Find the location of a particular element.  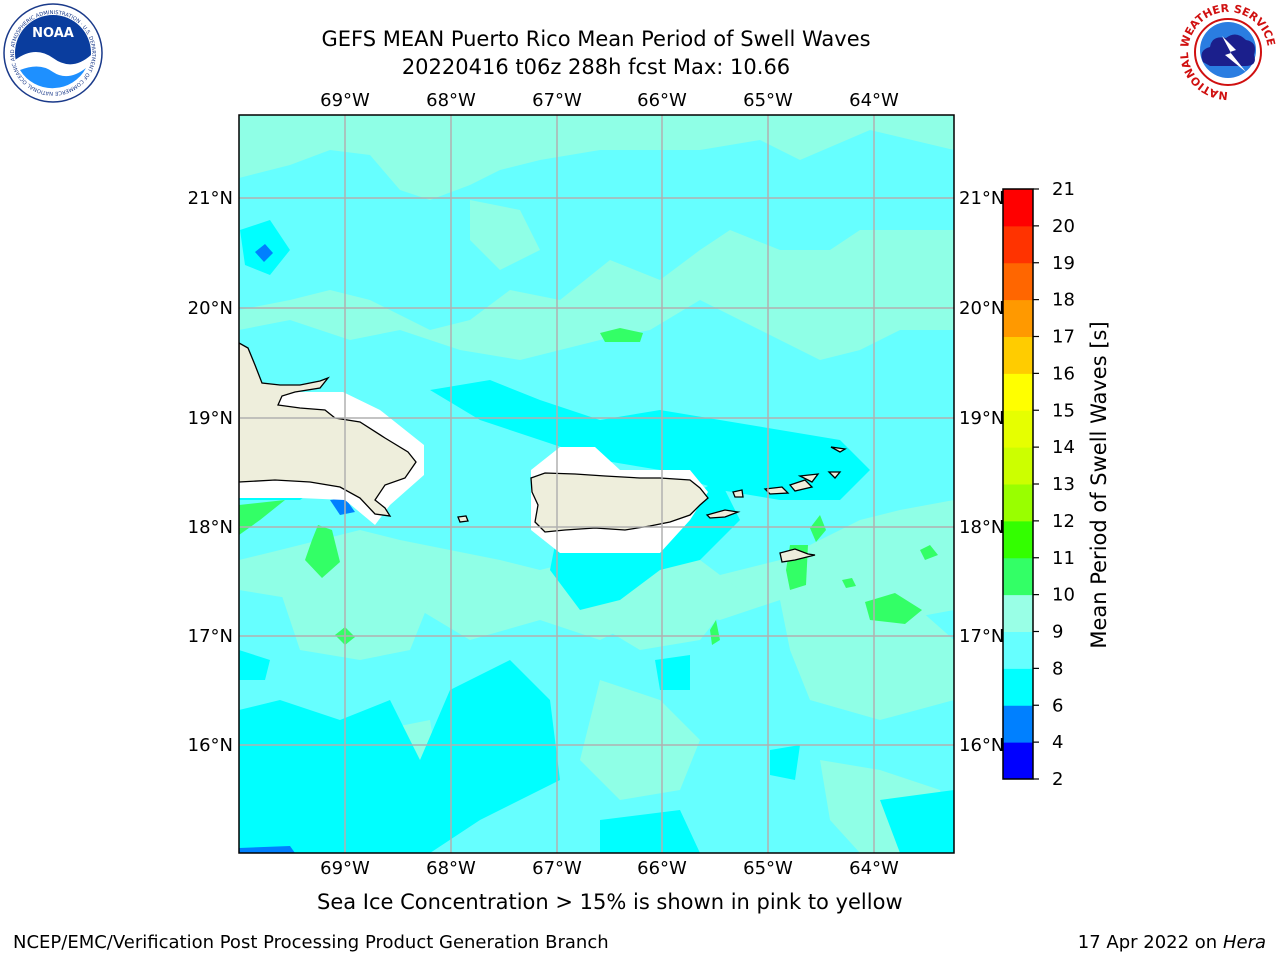

map-subtitle: 20220416 t06z 288h fcst Max: 10.66 is located at coordinates (596, 67).